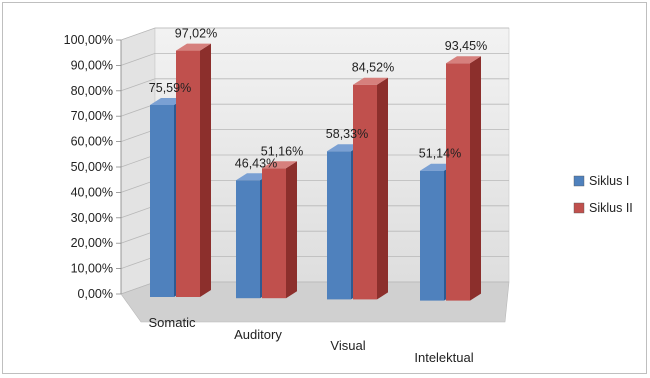 This screenshot has width=650, height=378. I want to click on data-label: 51,16%, so click(282, 151).